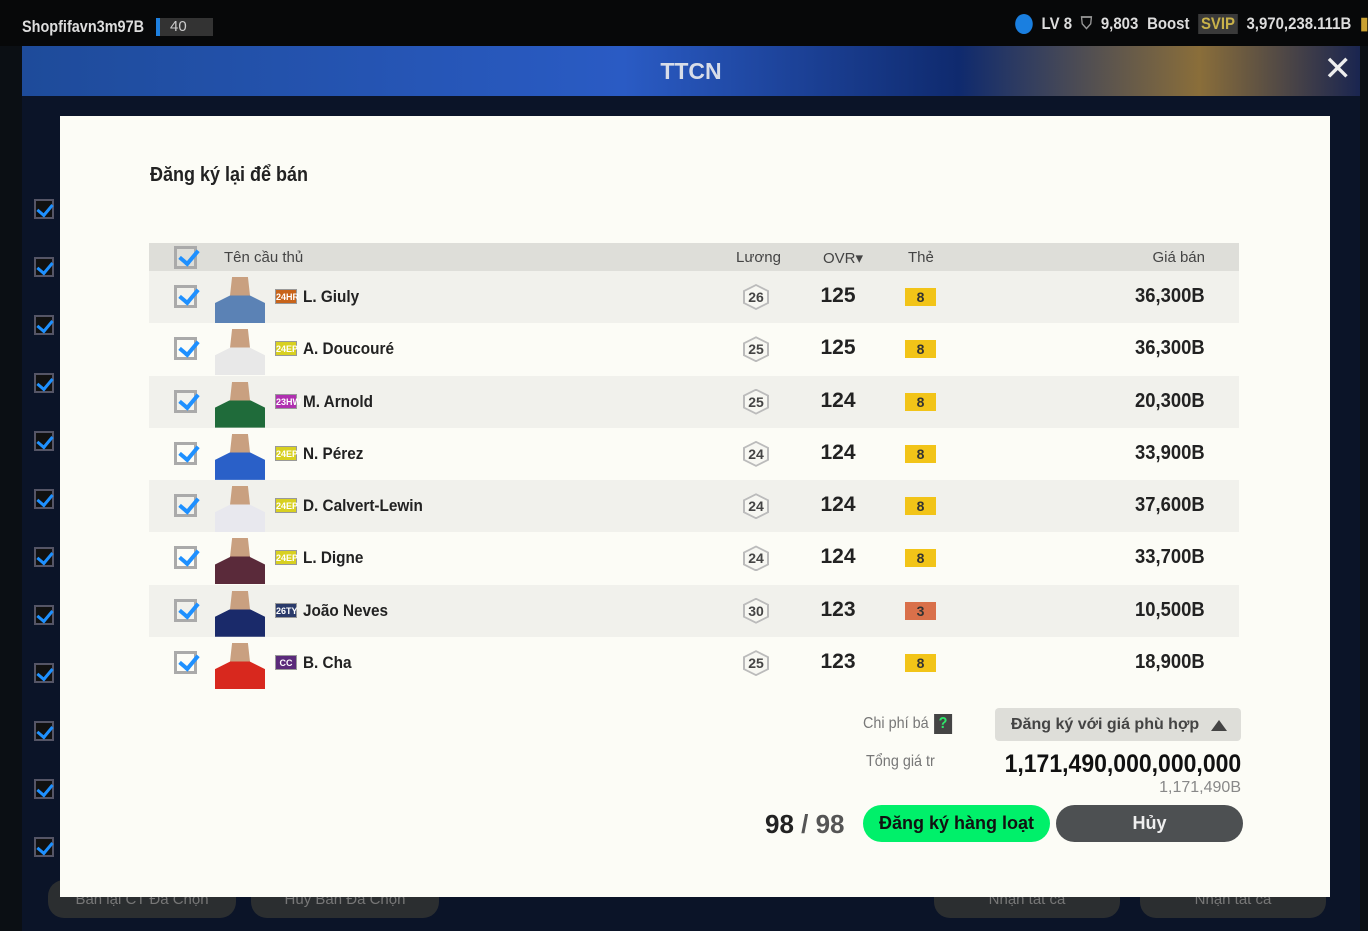  I want to click on col-price: Giá bán, so click(1178, 257).